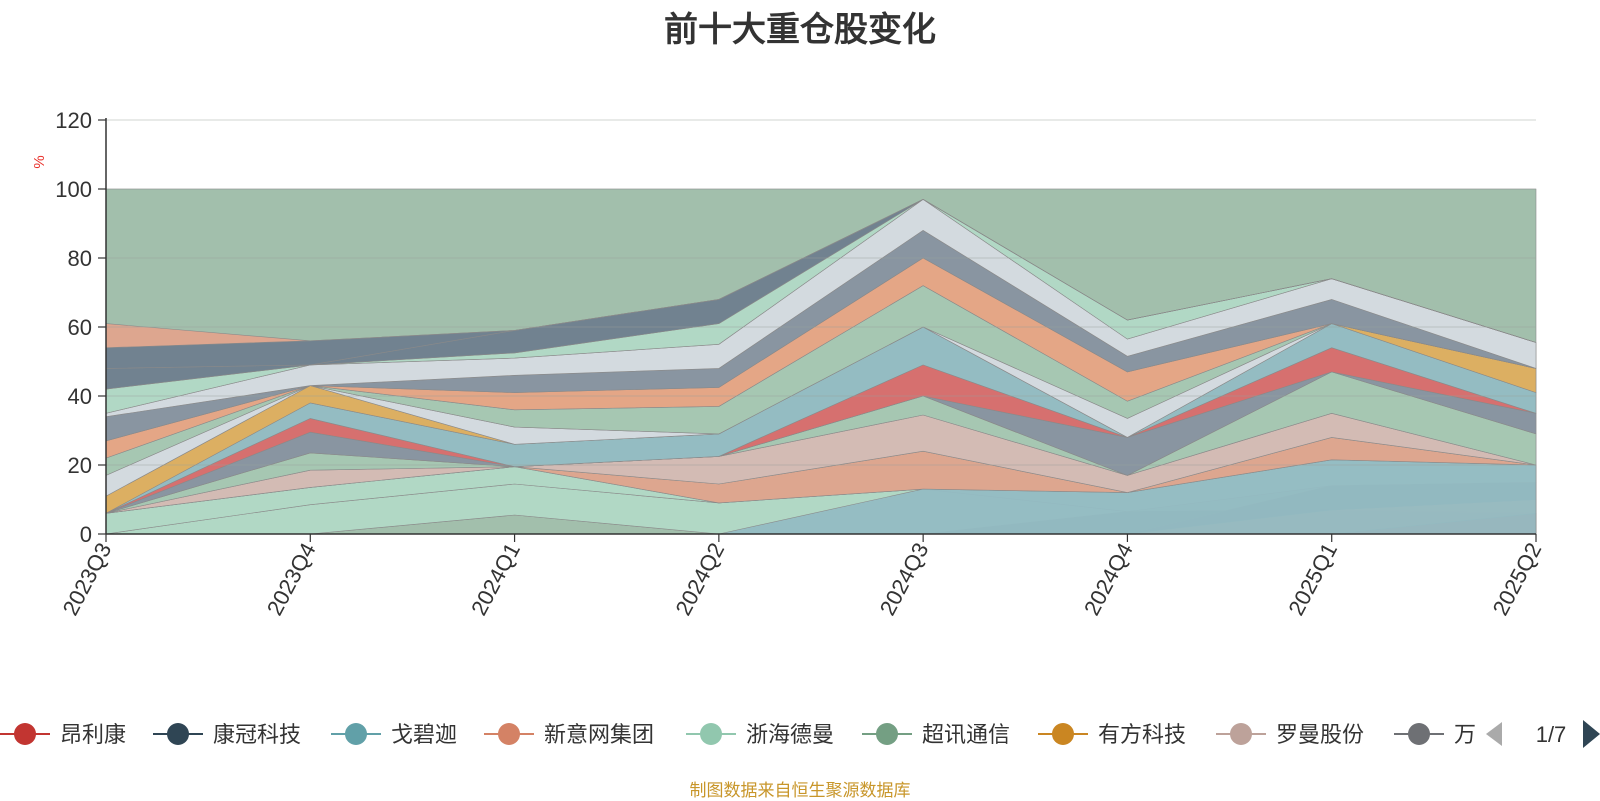 The width and height of the screenshot is (1600, 801). I want to click on legend-item: 罗曼股份, so click(1290, 735).